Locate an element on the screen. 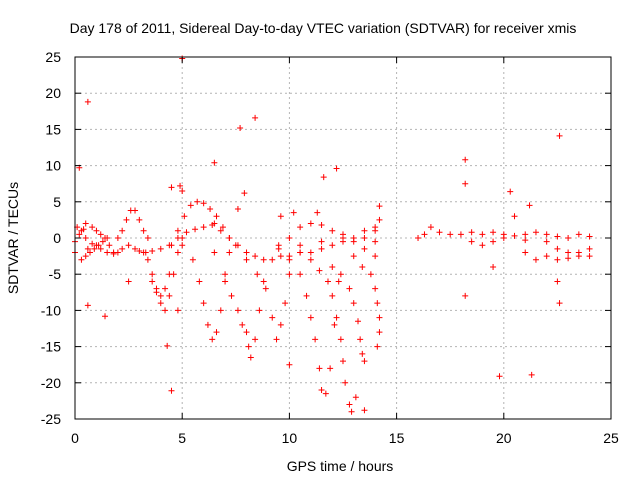 The height and width of the screenshot is (480, 640). y-tick-label: 10 is located at coordinates (53, 166).